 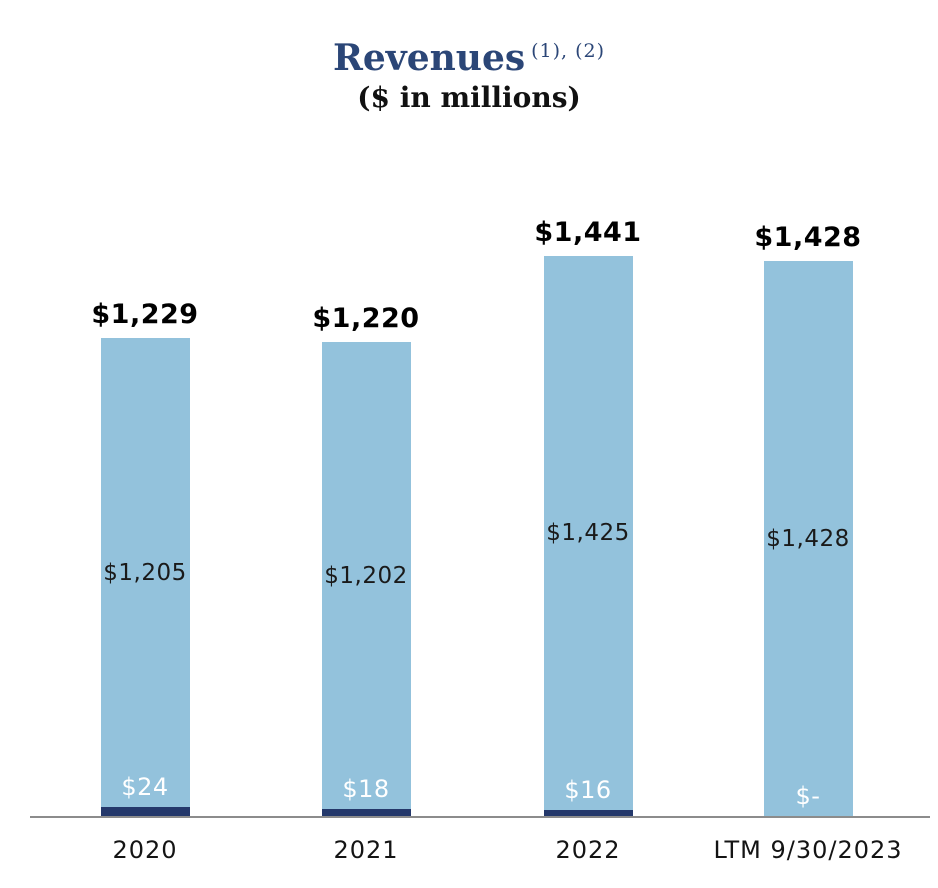 What do you see at coordinates (145, 850) in the screenshot?
I see `x-axis-label: 2020` at bounding box center [145, 850].